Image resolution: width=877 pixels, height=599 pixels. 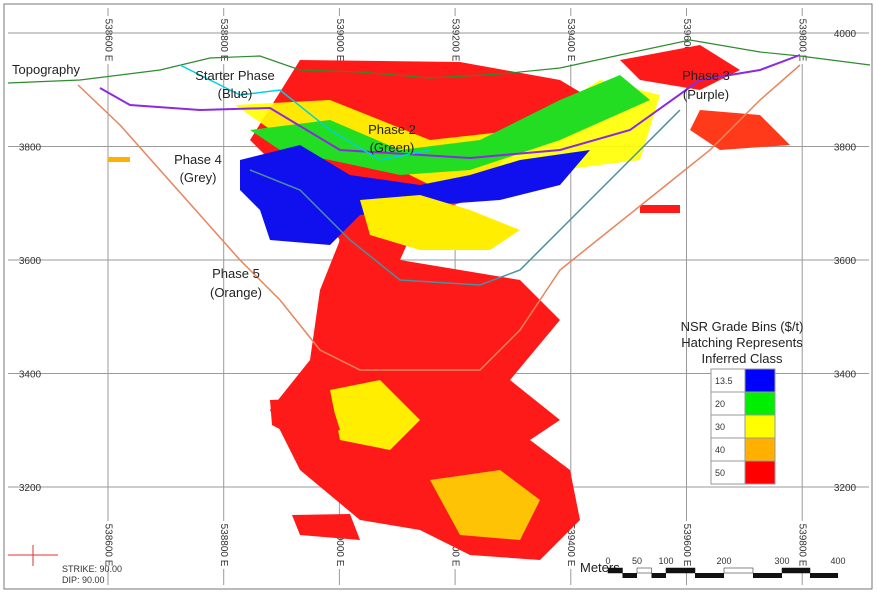 I want to click on phase-label: (Purple), so click(x=706, y=94).